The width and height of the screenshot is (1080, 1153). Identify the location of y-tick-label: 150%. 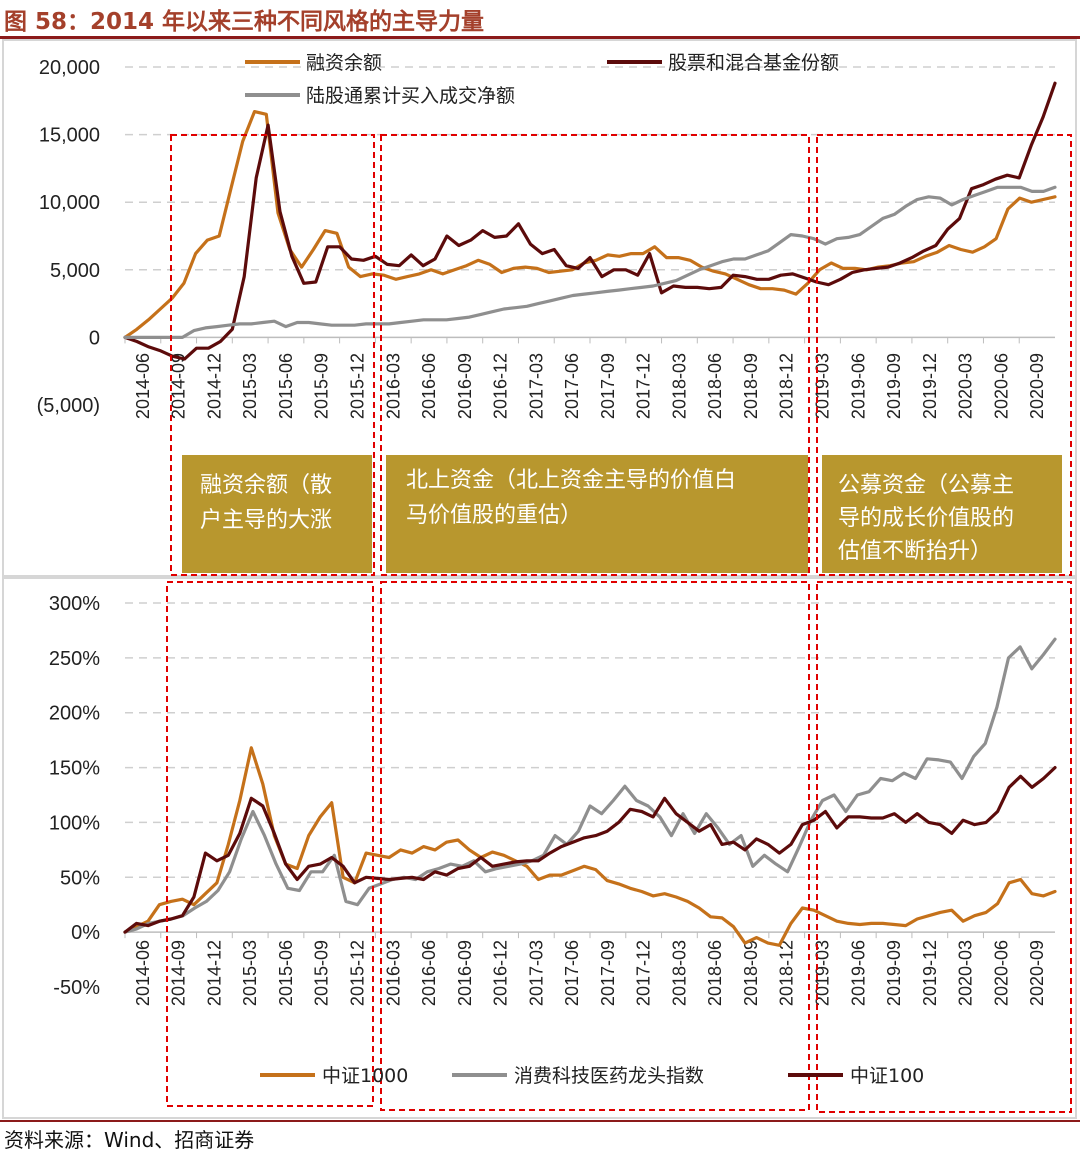
(74, 769).